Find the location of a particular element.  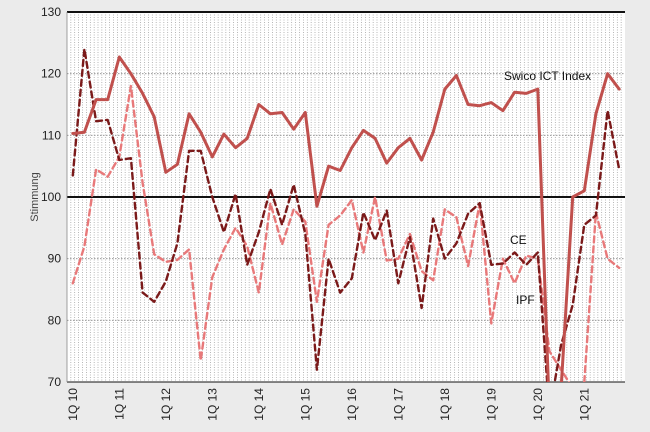

x-tick-label: 1Q 18 is located at coordinates (445, 404).